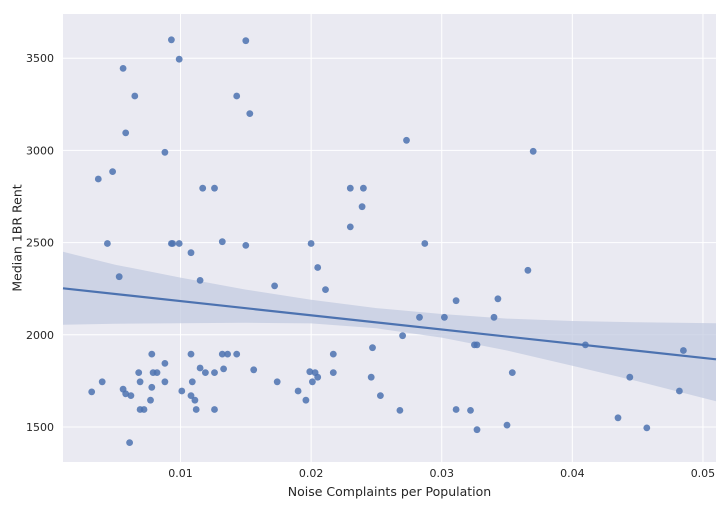 The width and height of the screenshot is (727, 506). Describe the element at coordinates (311, 473) in the screenshot. I see `x-tick-label: 0.02` at that location.